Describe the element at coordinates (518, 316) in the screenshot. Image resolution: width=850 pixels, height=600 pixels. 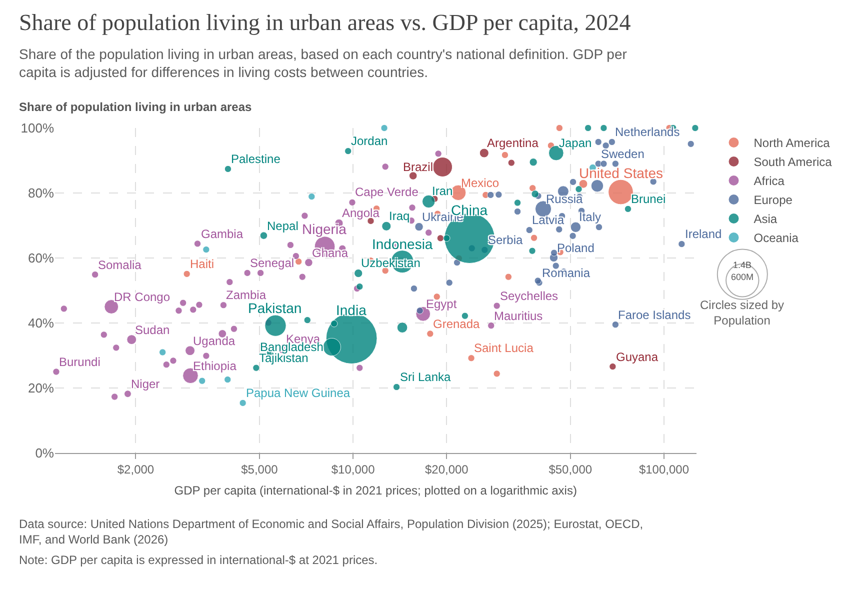
I see `annotation: Mauritius` at that location.